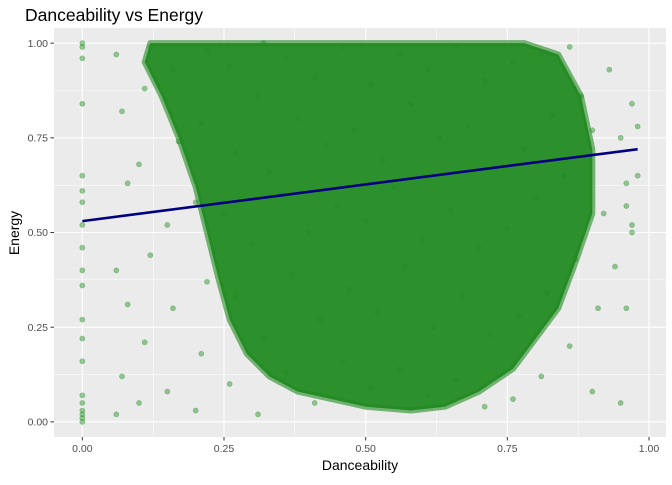  I want to click on x-axis-title: Danceability, so click(360, 465).